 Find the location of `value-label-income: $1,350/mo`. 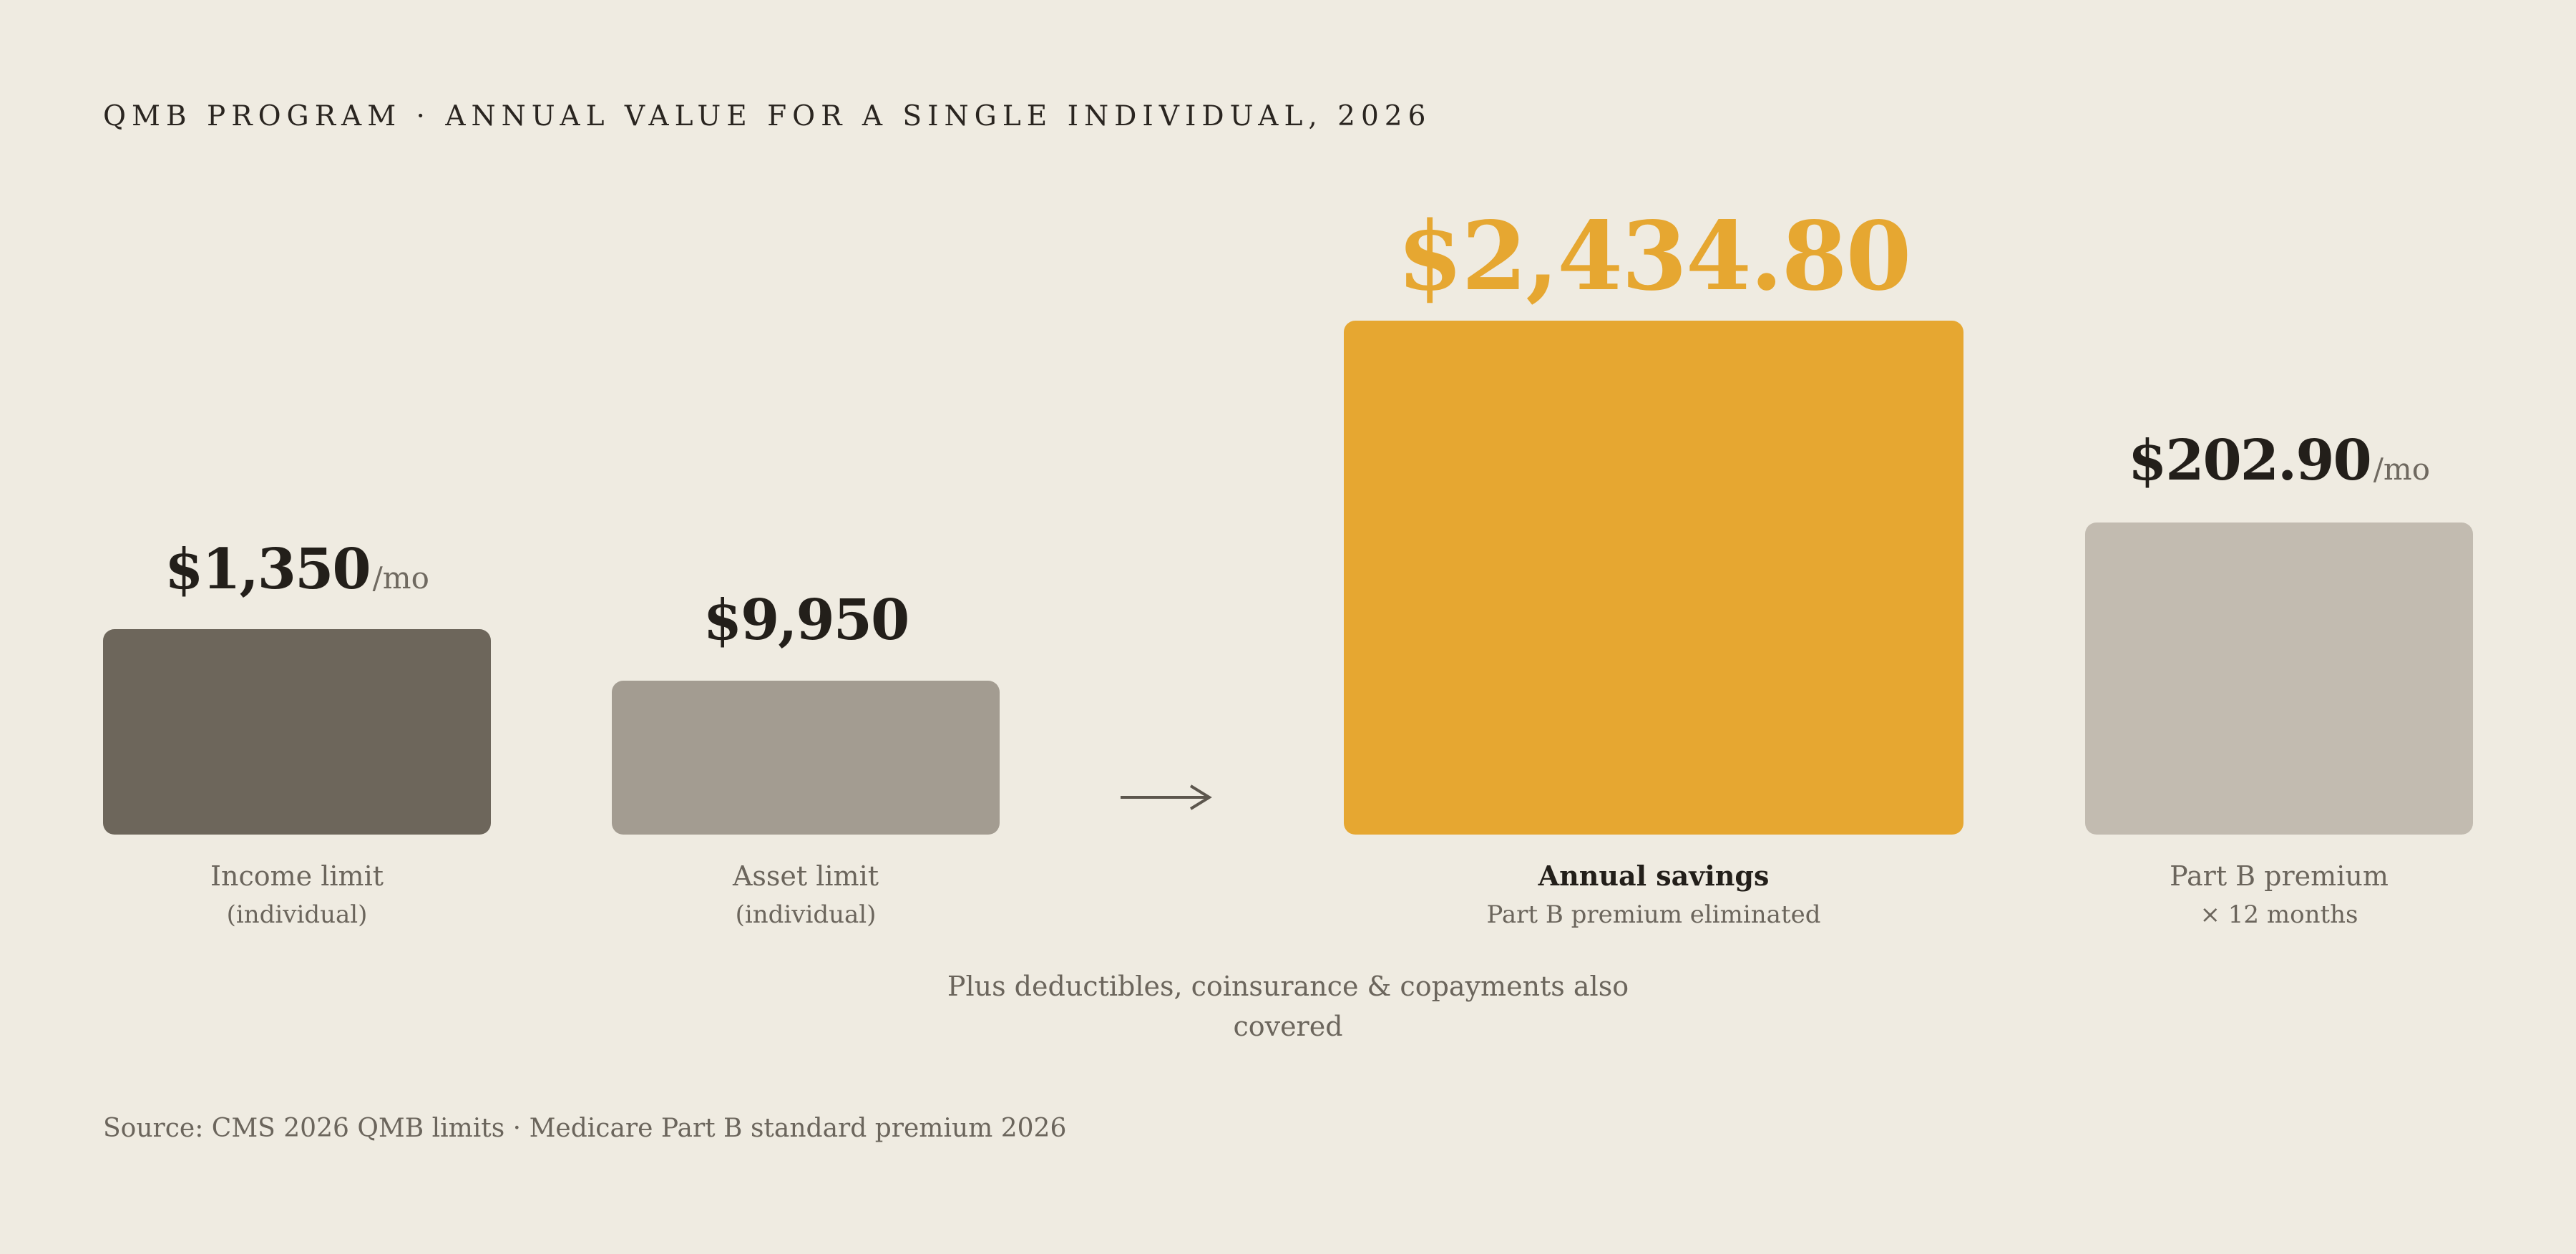

value-label-income: $1,350/mo is located at coordinates (297, 570).